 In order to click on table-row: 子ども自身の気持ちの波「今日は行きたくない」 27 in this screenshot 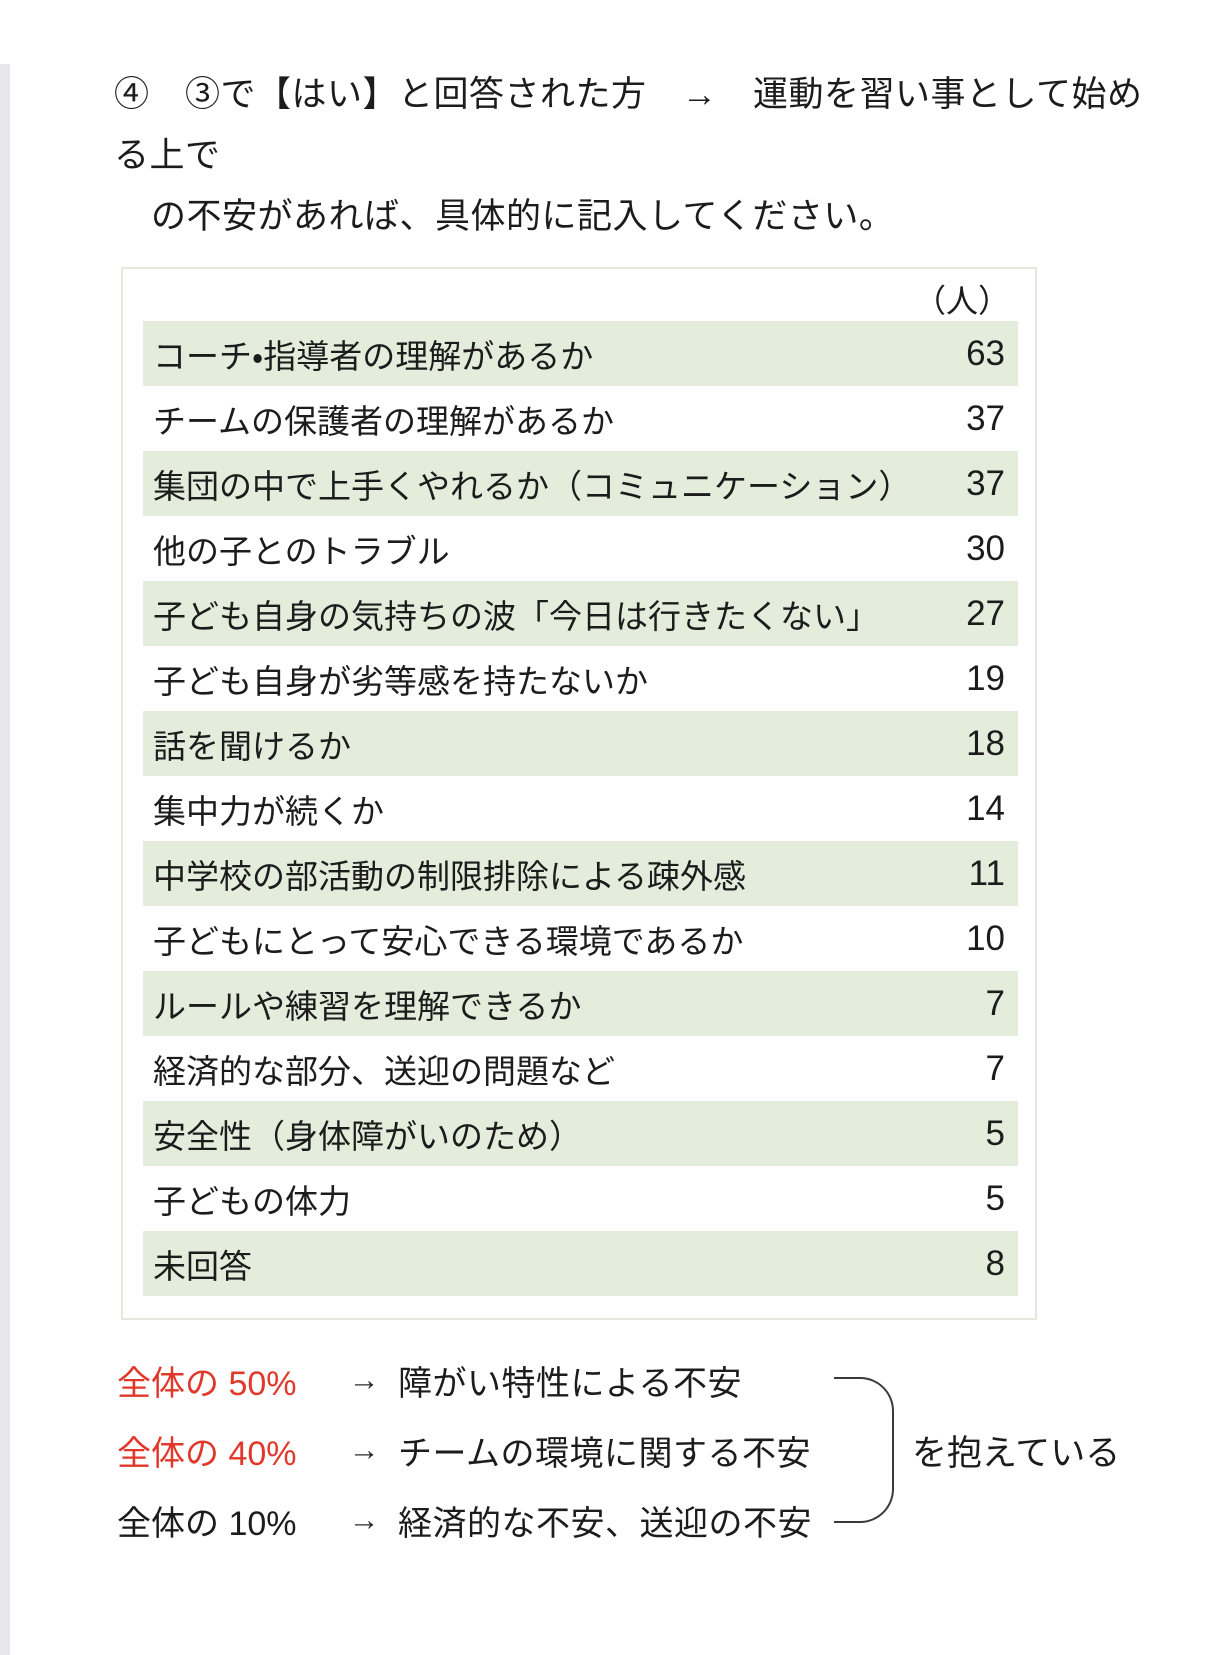, I will do `click(580, 613)`.